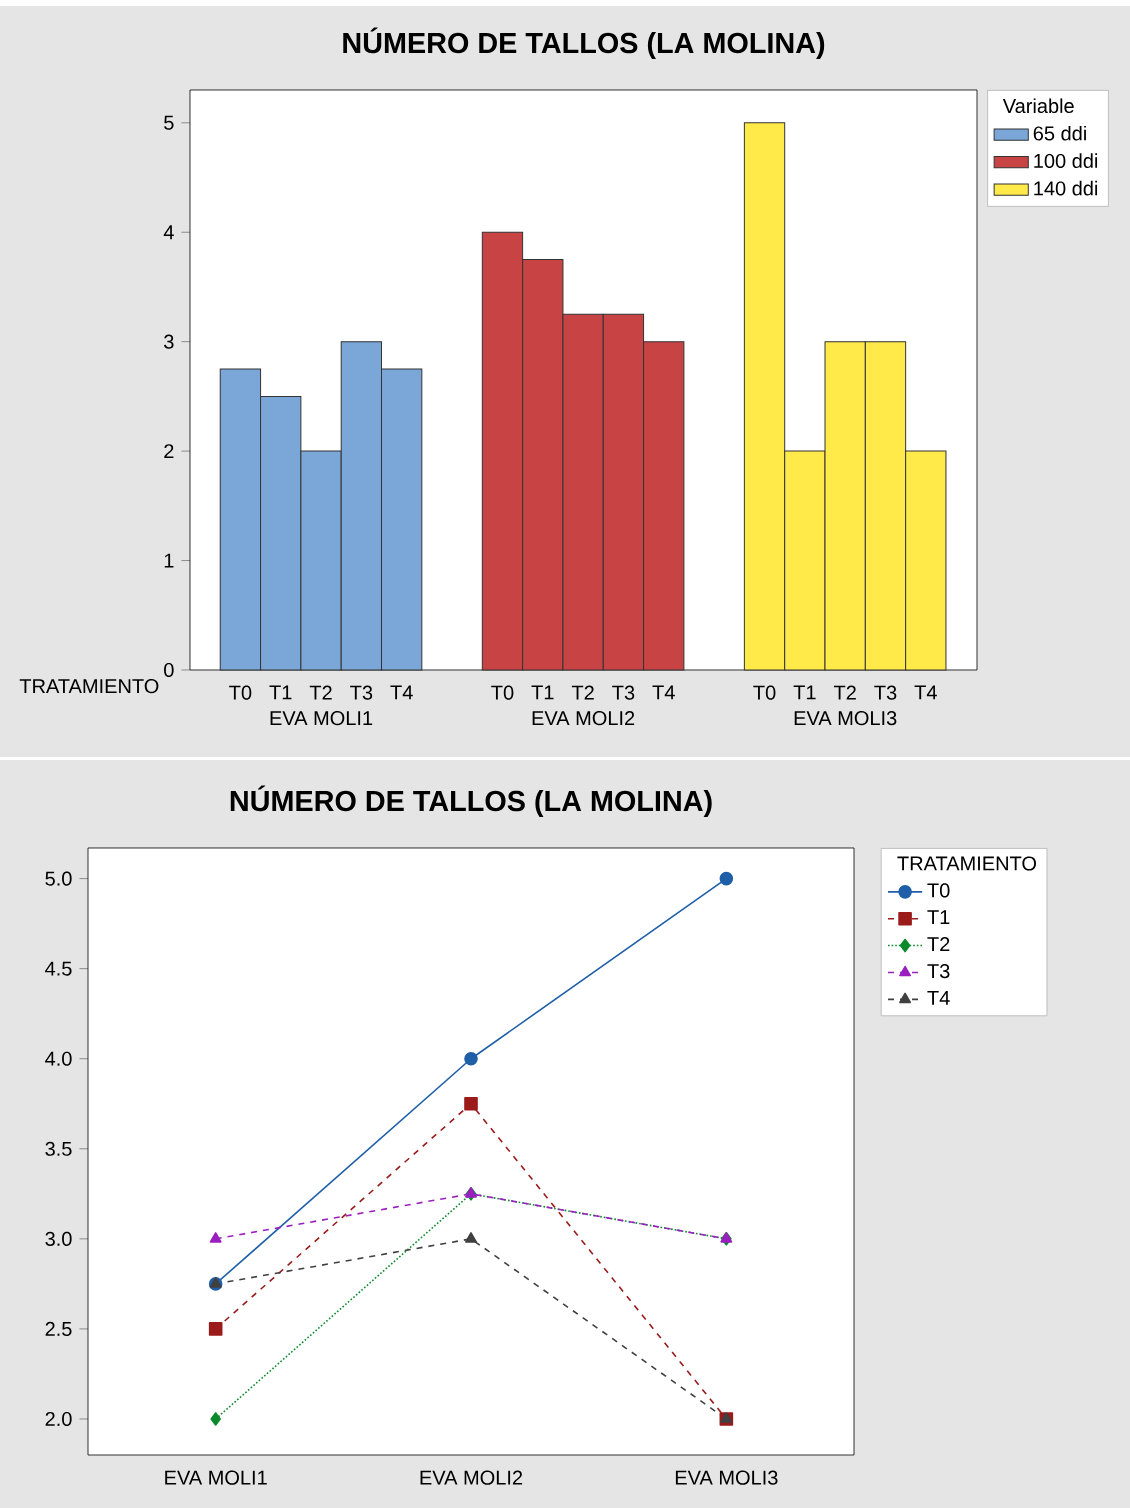  What do you see at coordinates (168, 232) in the screenshot?
I see `y-tick-label: 4` at bounding box center [168, 232].